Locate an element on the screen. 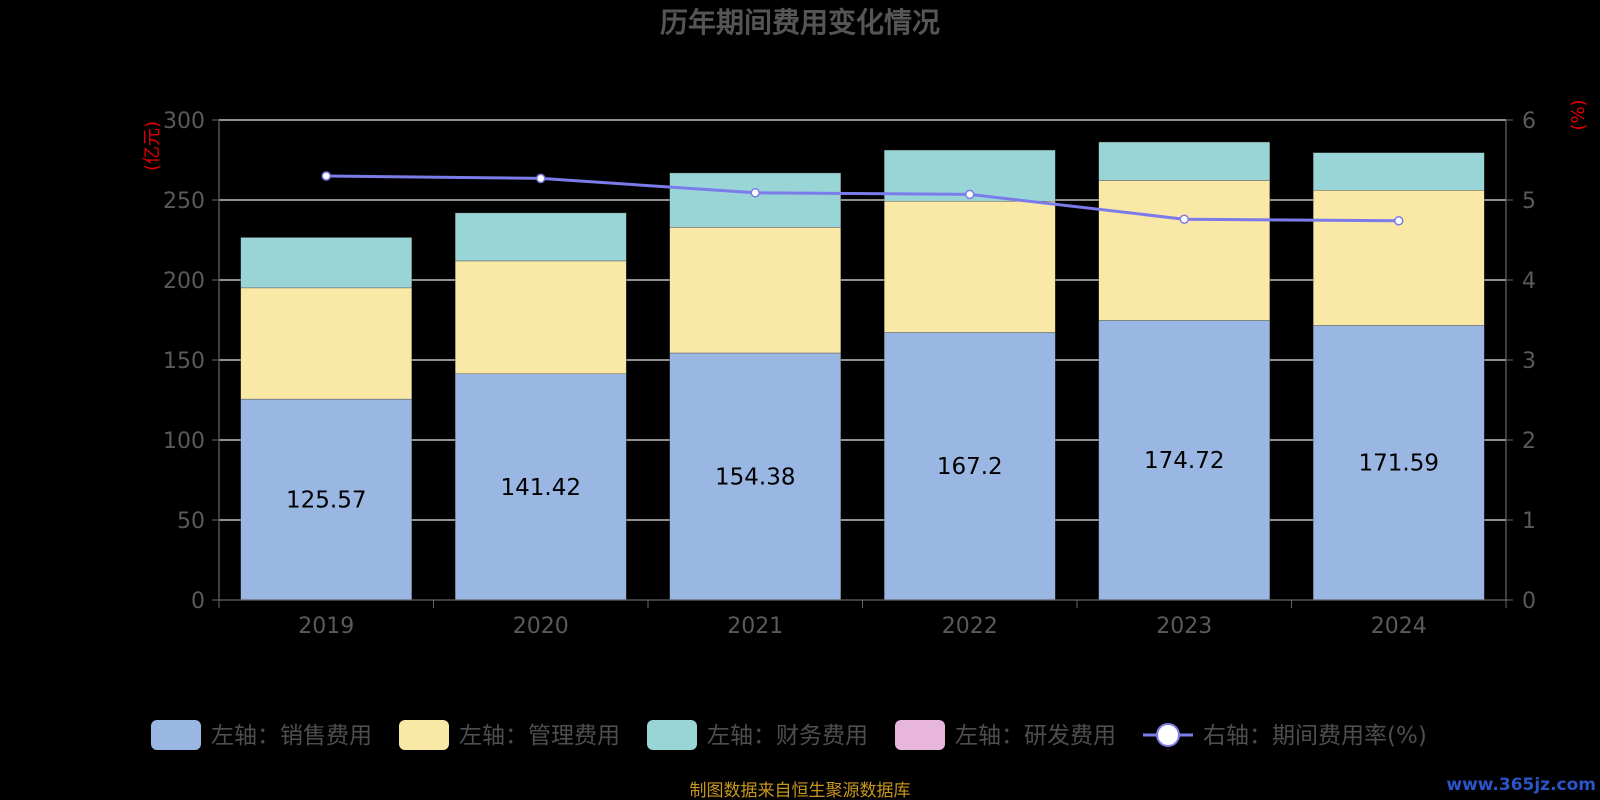  rate-line is located at coordinates (862, 198).